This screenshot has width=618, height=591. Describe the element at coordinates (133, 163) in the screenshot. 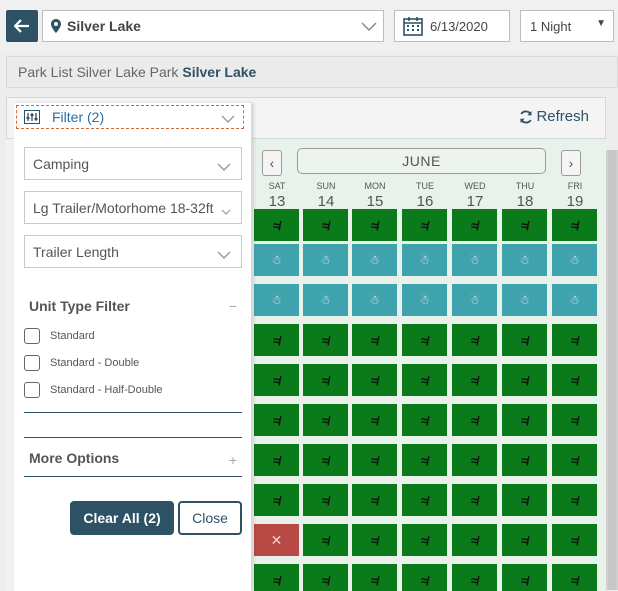

I see `category-select: Camping` at that location.